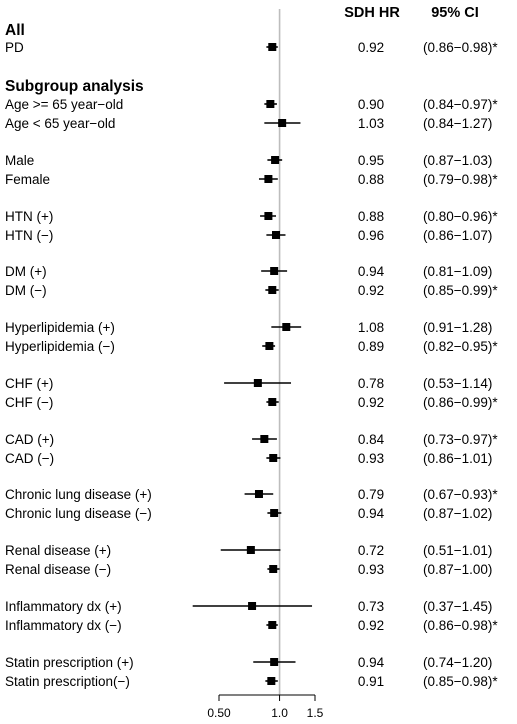 This screenshot has height=724, width=517. I want to click on row-ci-value: (0.79−0.98)*, so click(460, 179).